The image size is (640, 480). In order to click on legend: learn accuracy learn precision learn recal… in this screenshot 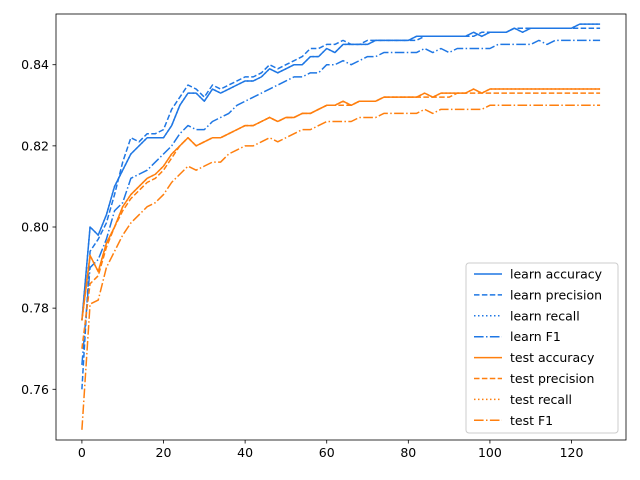, I will do `click(542, 348)`.